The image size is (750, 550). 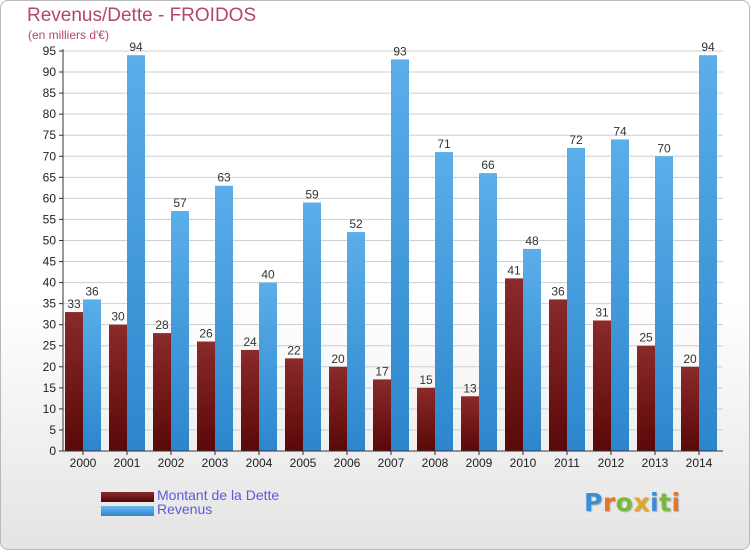 What do you see at coordinates (347, 463) in the screenshot?
I see `x-tick-label: 2006` at bounding box center [347, 463].